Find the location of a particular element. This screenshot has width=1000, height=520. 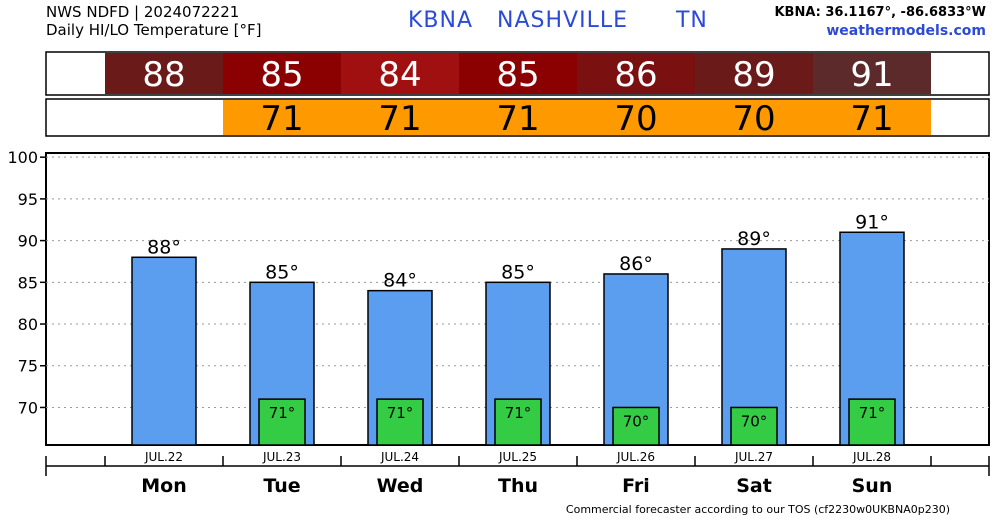

x-day-label: Thu is located at coordinates (518, 486).